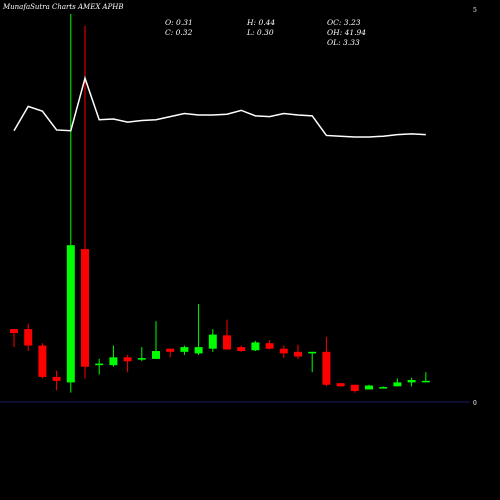 The height and width of the screenshot is (500, 500). Describe the element at coordinates (179, 32) in the screenshot. I see `close-value: C: 0.32` at that location.